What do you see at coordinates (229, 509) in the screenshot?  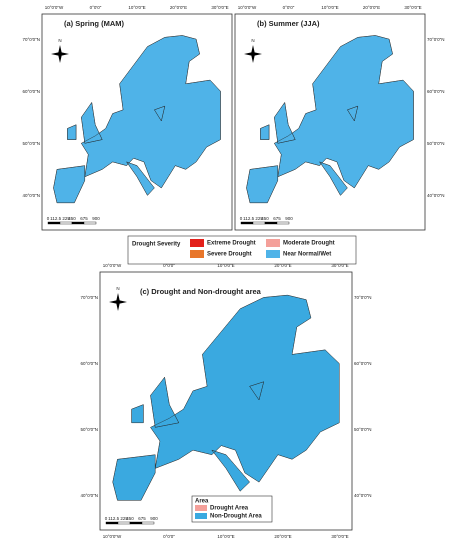 I see `legend-label: Drought Area` at bounding box center [229, 509].